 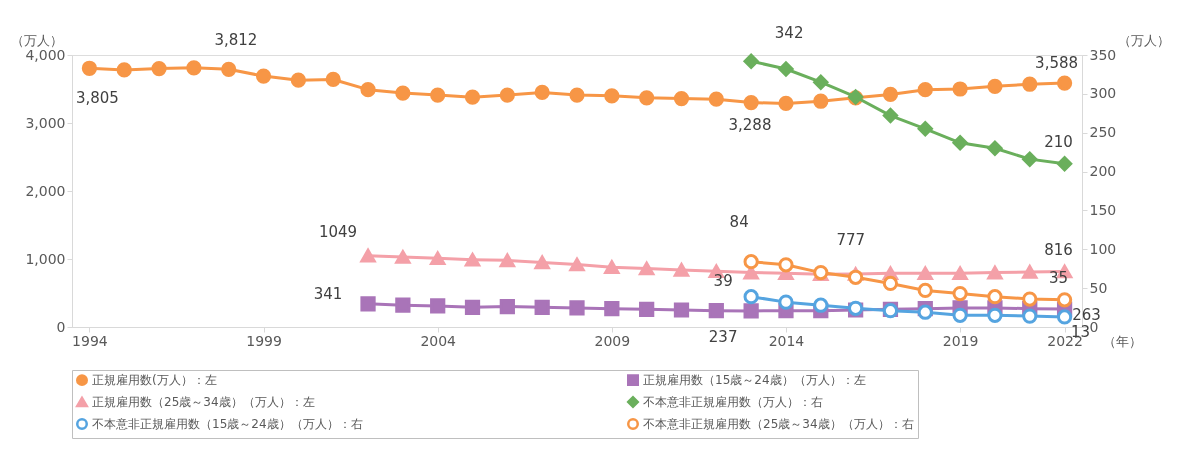 I want to click on y2-tick-label: 200, so click(x=1103, y=171).